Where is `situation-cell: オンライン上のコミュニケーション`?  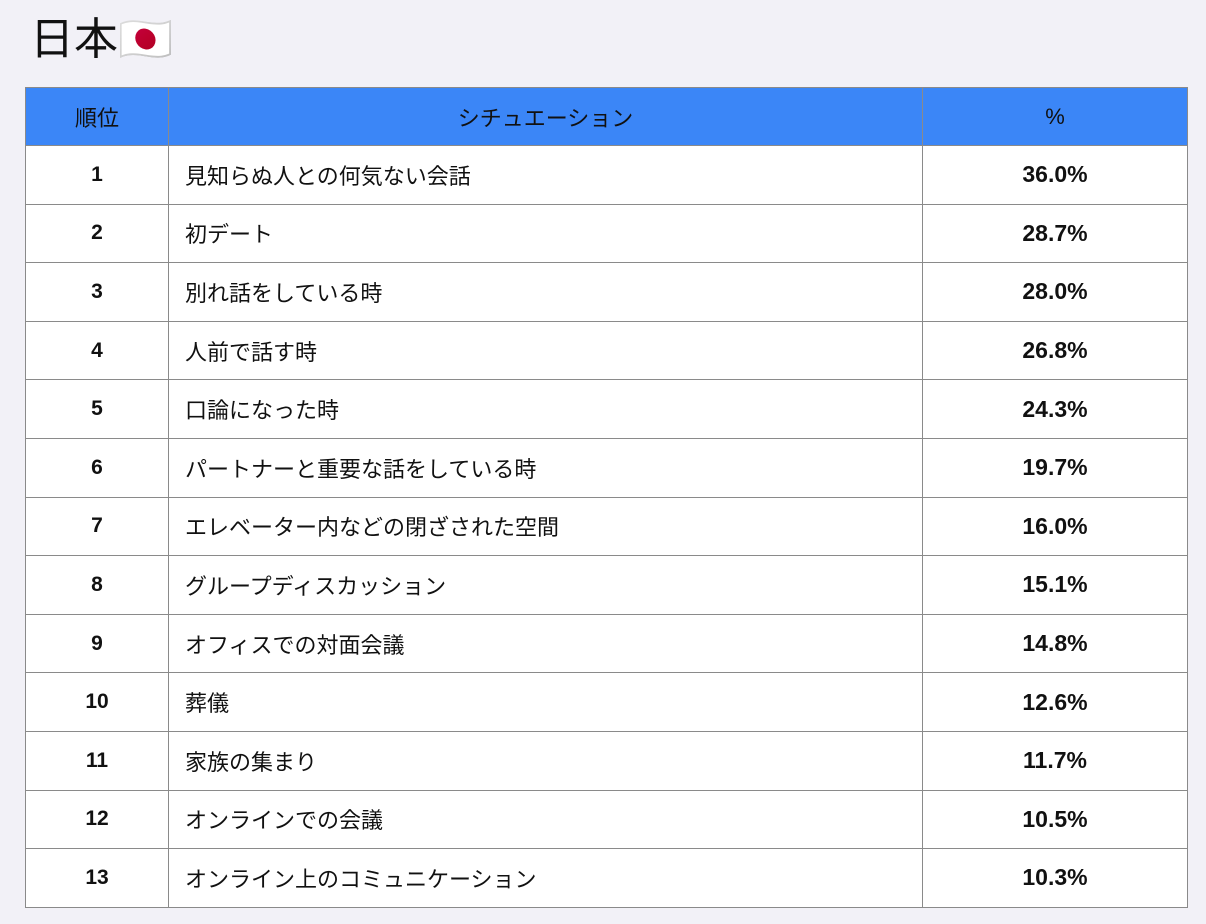 situation-cell: オンライン上のコミュニケーション is located at coordinates (545, 878).